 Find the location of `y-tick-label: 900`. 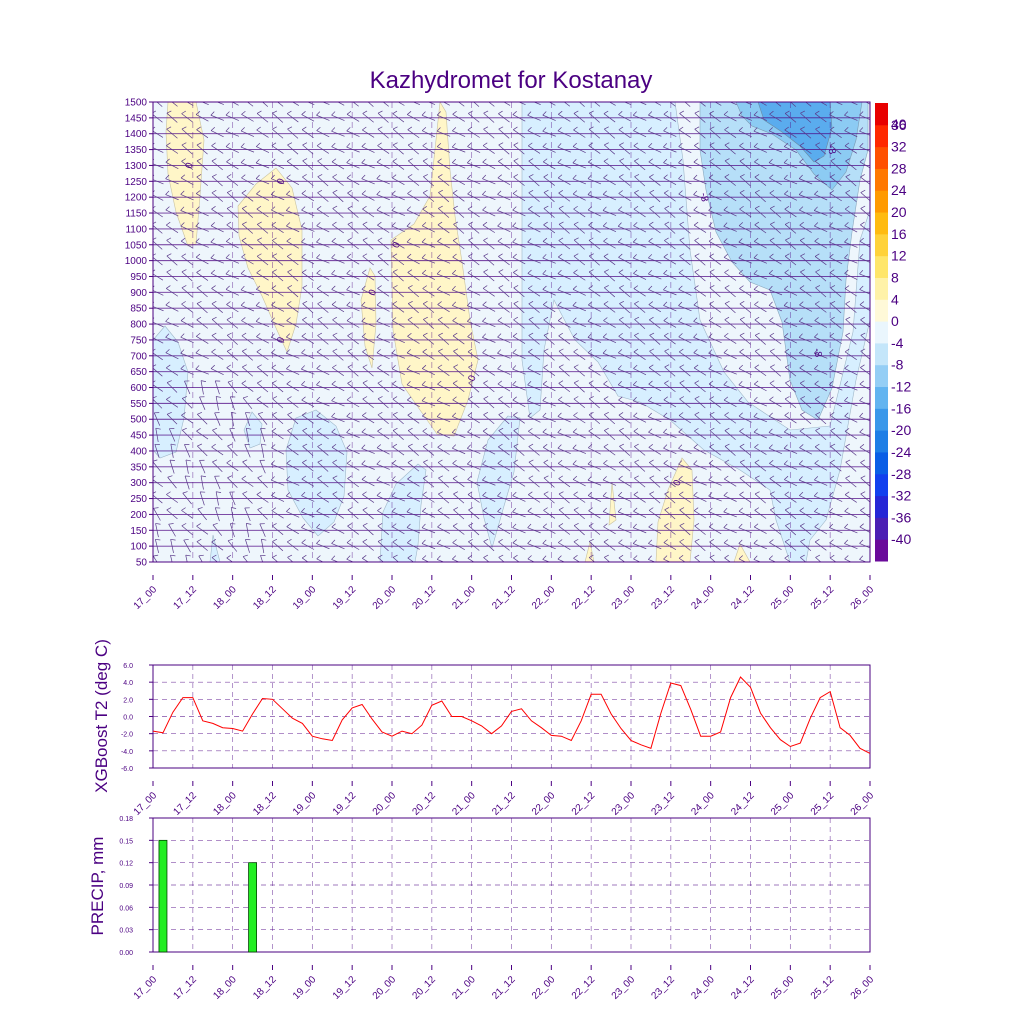

y-tick-label: 900 is located at coordinates (138, 293).